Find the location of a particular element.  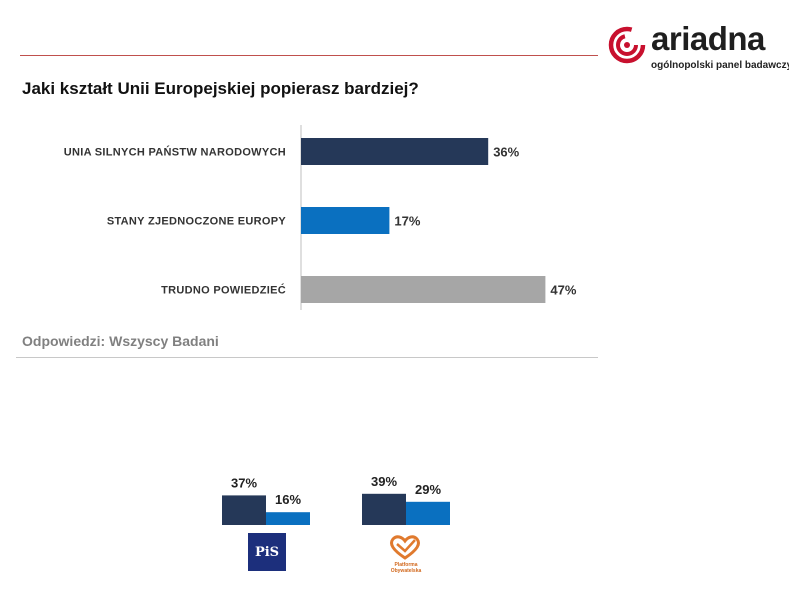

pis-logo-text: PiS is located at coordinates (267, 552).